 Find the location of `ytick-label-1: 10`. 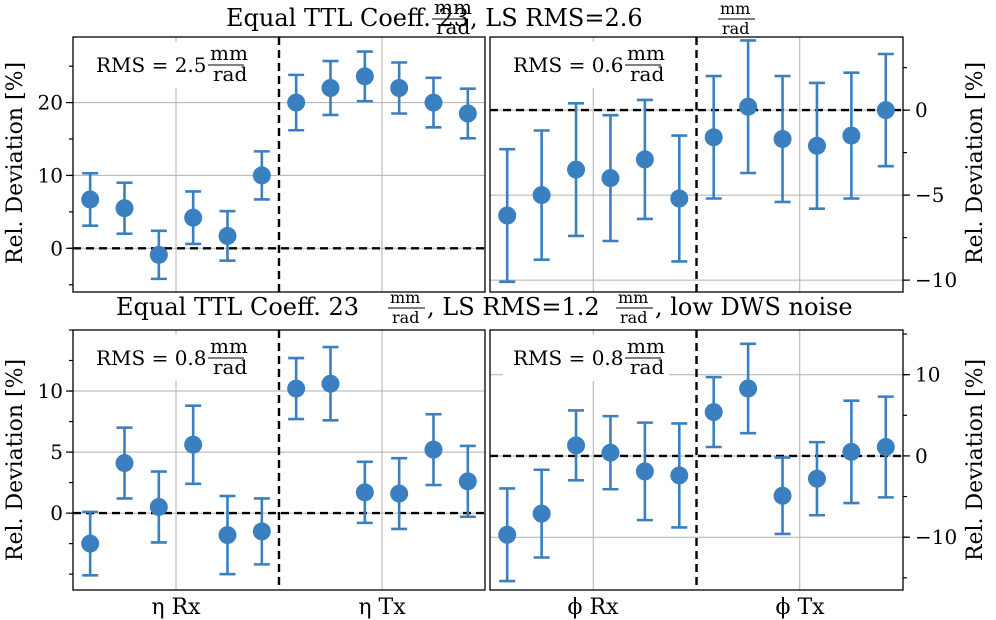

ytick-label-1: 10 is located at coordinates (50, 175).